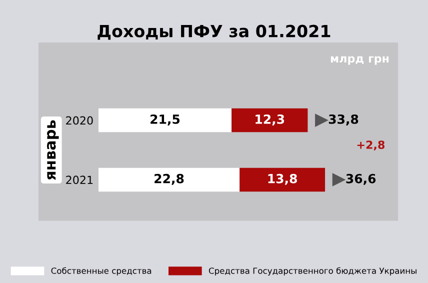 Image resolution: width=428 pixels, height=283 pixels. I want to click on chart-title: Доходы ПФУ за 01.2021, so click(214, 32).